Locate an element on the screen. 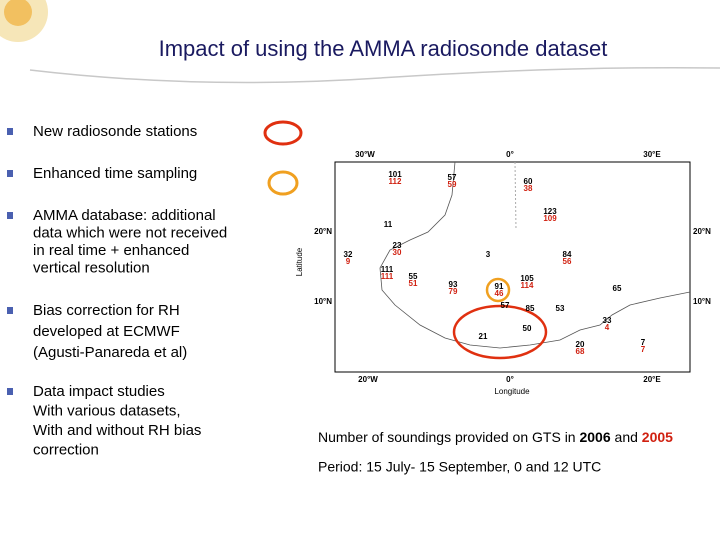 This screenshot has width=720, height=540. bullet-text: With various datasets, is located at coordinates (107, 410).